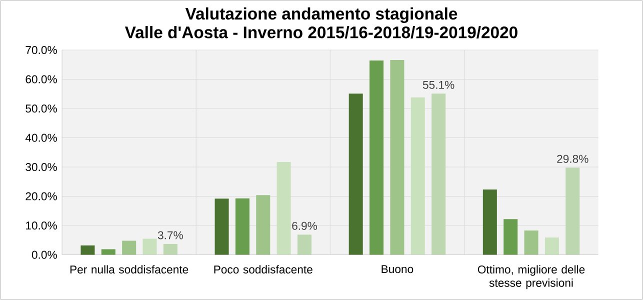  What do you see at coordinates (531, 277) in the screenshot?
I see `x-tick-label: Ottimo, migliore delle stesse previsioni` at bounding box center [531, 277].